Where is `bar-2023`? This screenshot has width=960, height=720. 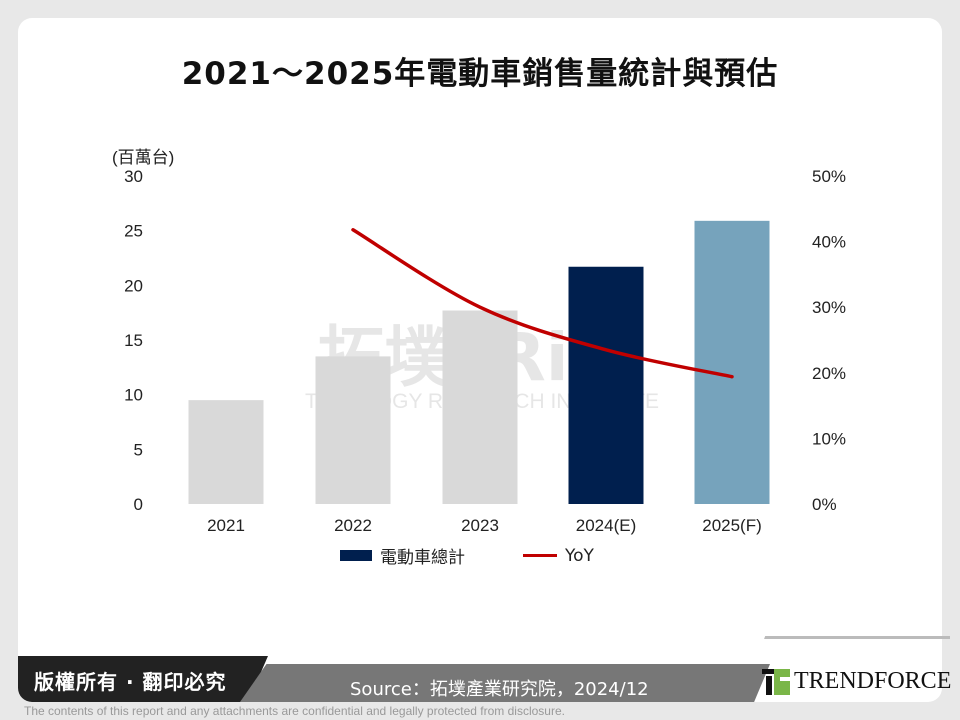
bar-2023 is located at coordinates (480, 407).